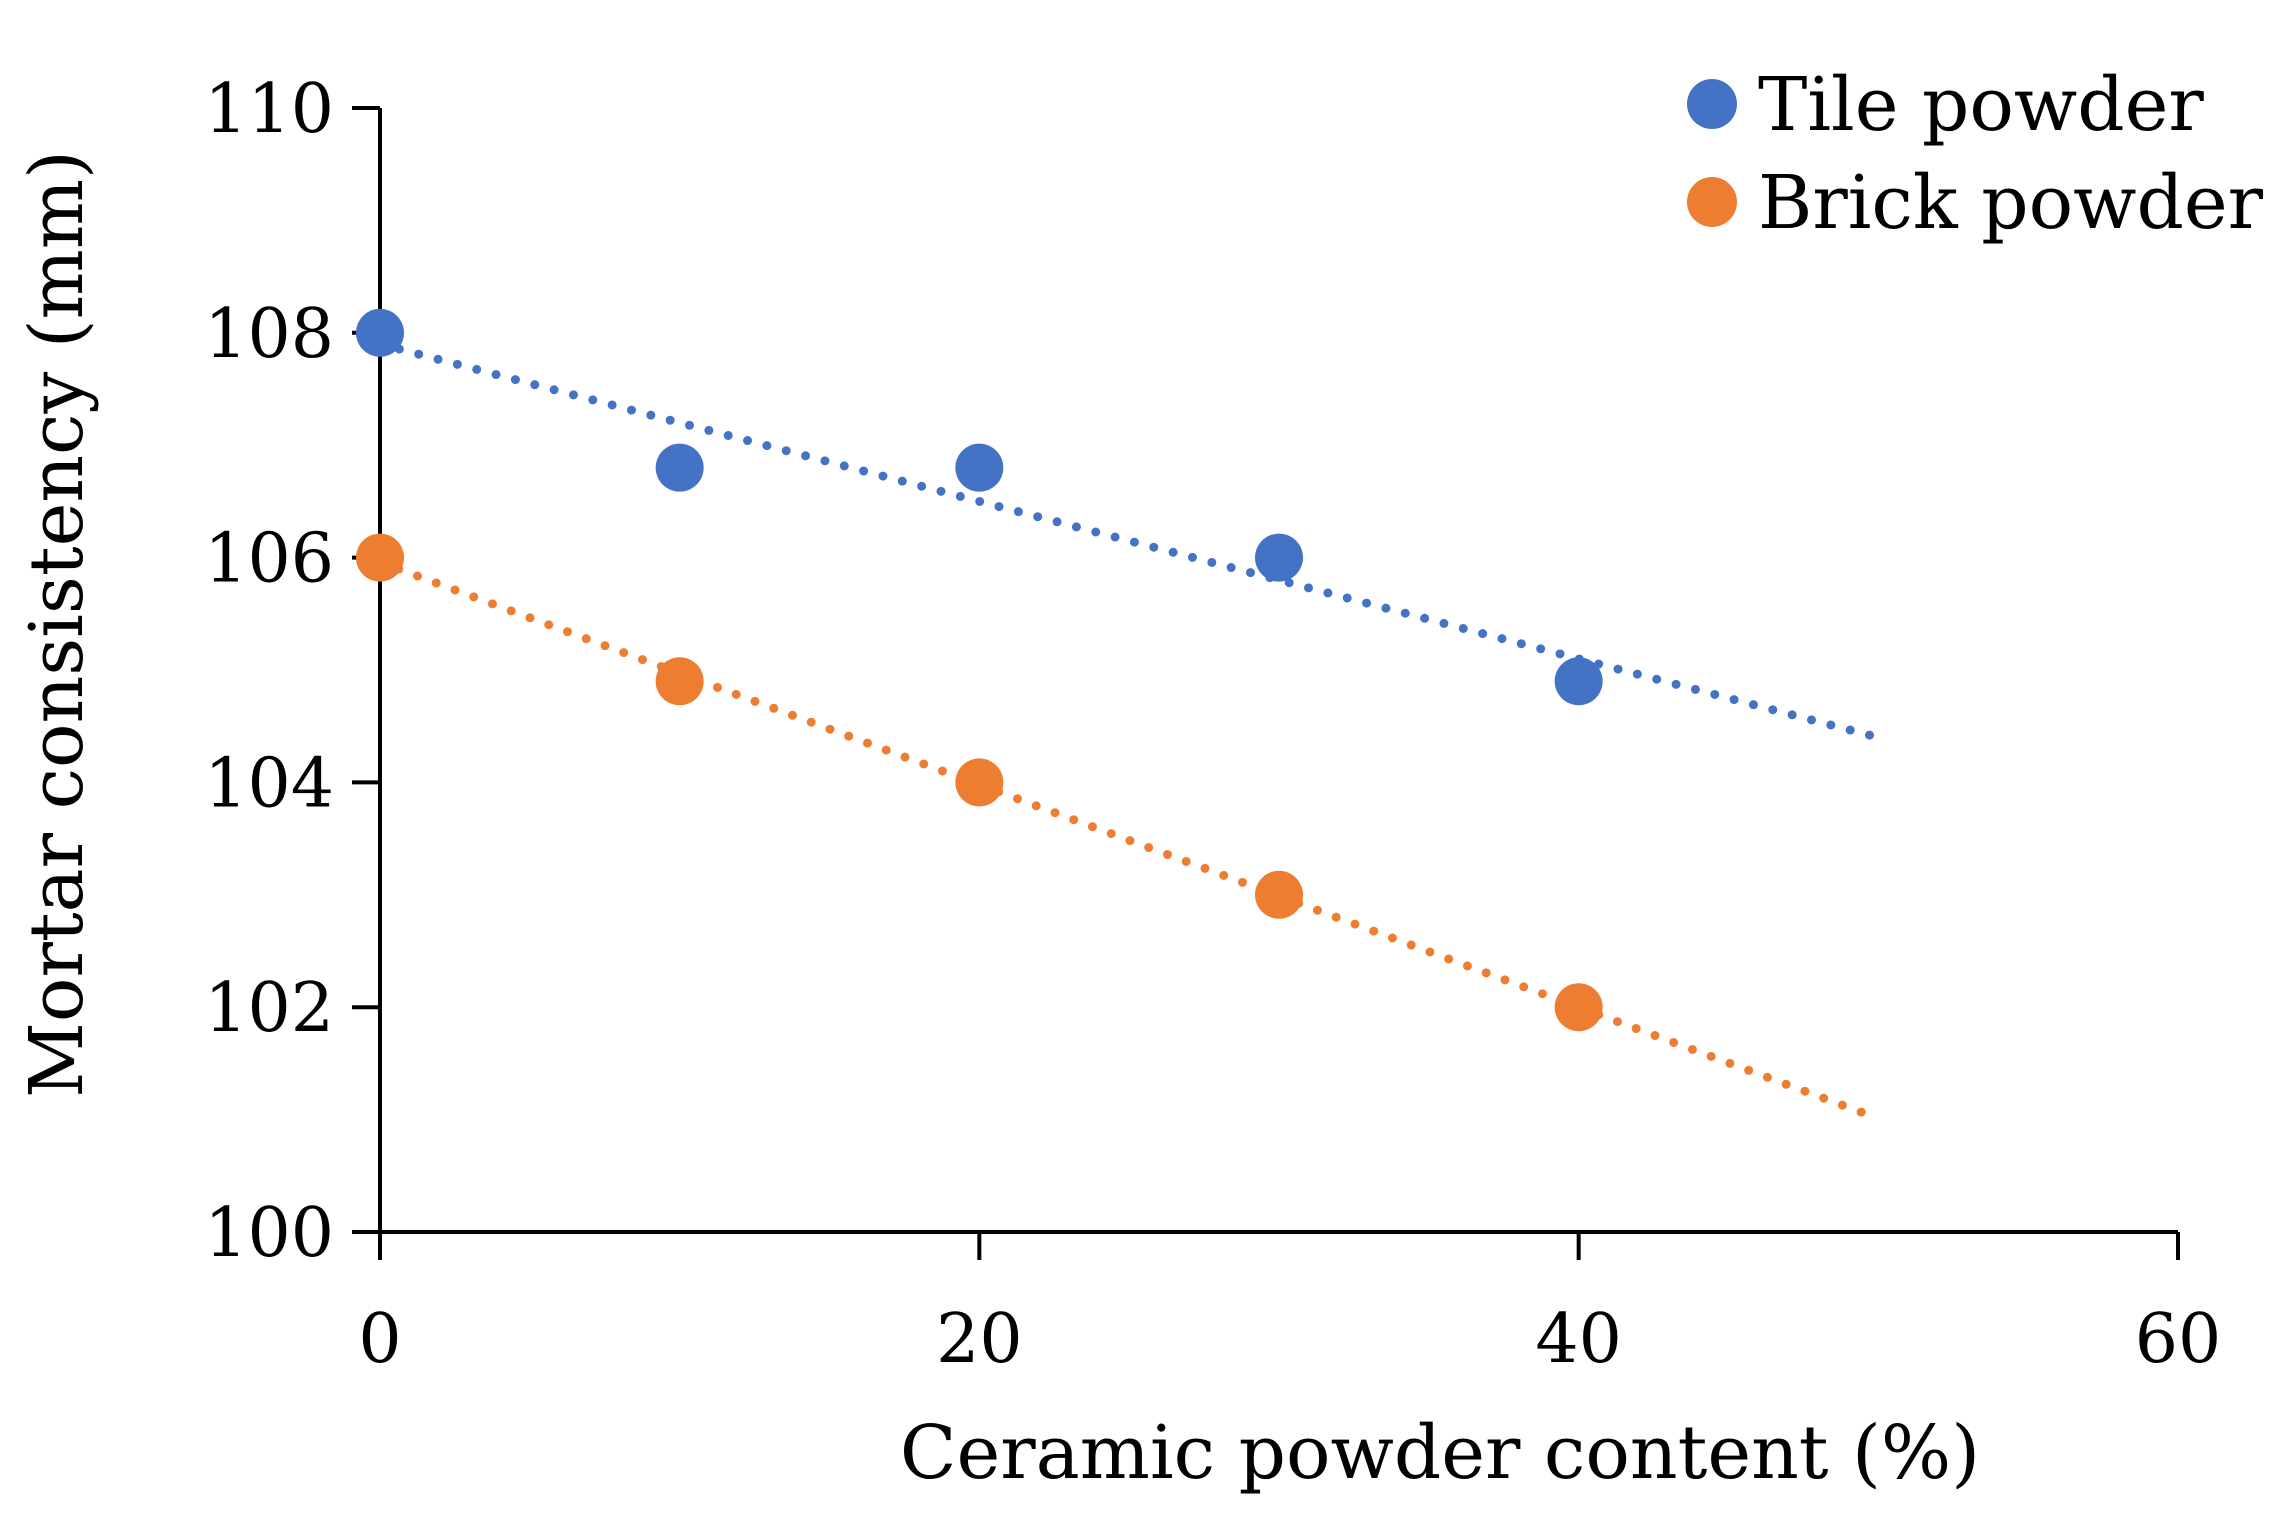  I want to click on legend: Tile powder Brick powder, so click(1975, 154).